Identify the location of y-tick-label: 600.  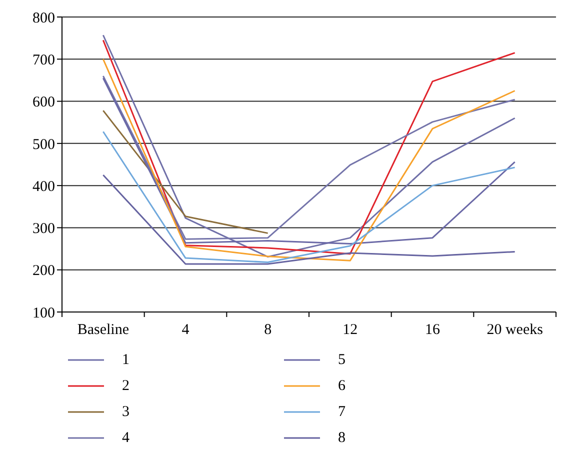
(43, 102).